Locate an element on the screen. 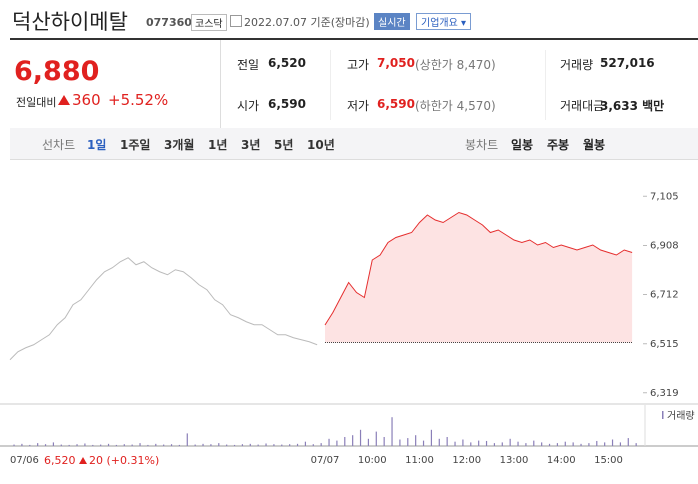 The width and height of the screenshot is (698, 484). x-tick-label: 13:00 is located at coordinates (514, 460).